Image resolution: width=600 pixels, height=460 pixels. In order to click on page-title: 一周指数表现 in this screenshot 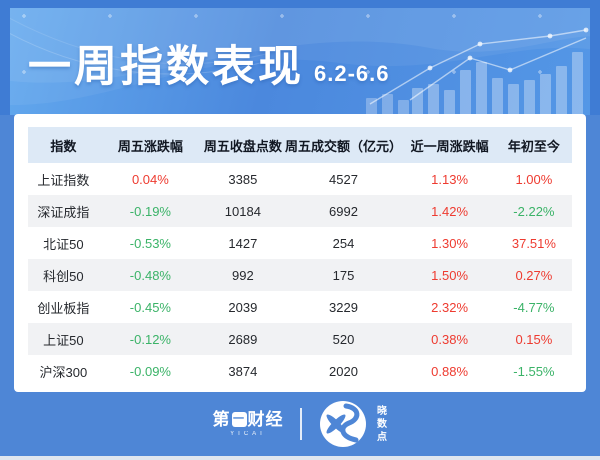, I will do `click(166, 67)`.